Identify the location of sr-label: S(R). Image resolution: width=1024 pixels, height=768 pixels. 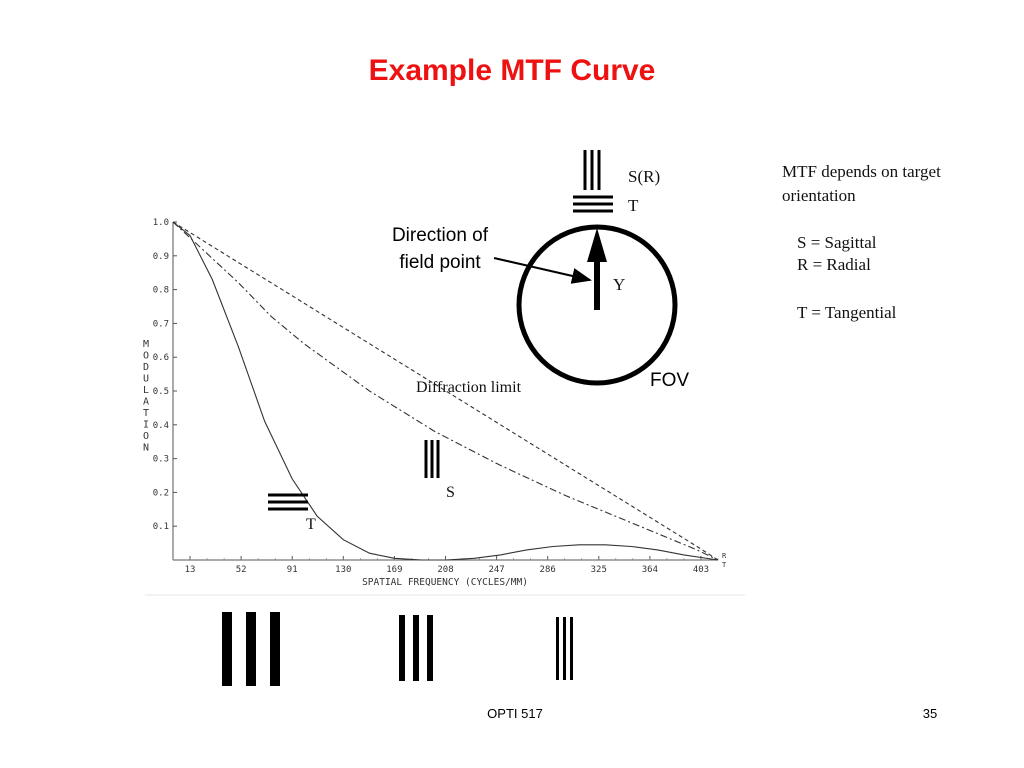
(644, 176).